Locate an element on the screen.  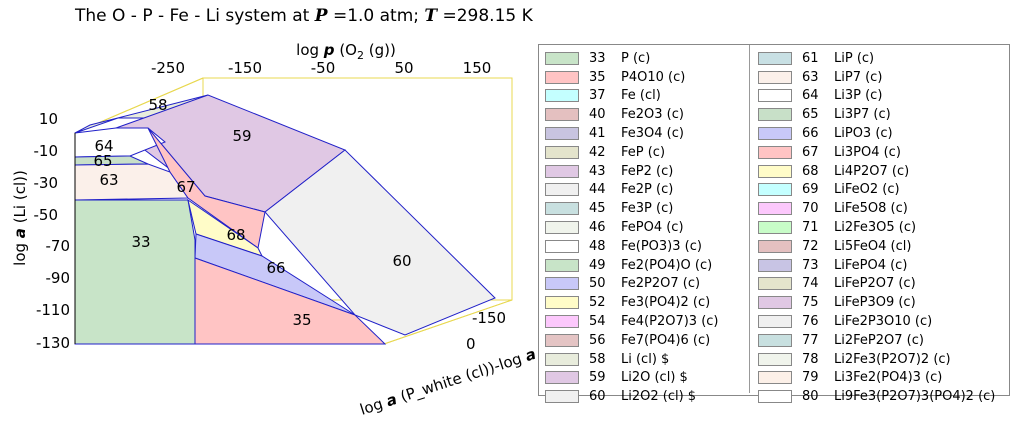
legend-label: LiFeP3O9 (c) is located at coordinates (875, 303).